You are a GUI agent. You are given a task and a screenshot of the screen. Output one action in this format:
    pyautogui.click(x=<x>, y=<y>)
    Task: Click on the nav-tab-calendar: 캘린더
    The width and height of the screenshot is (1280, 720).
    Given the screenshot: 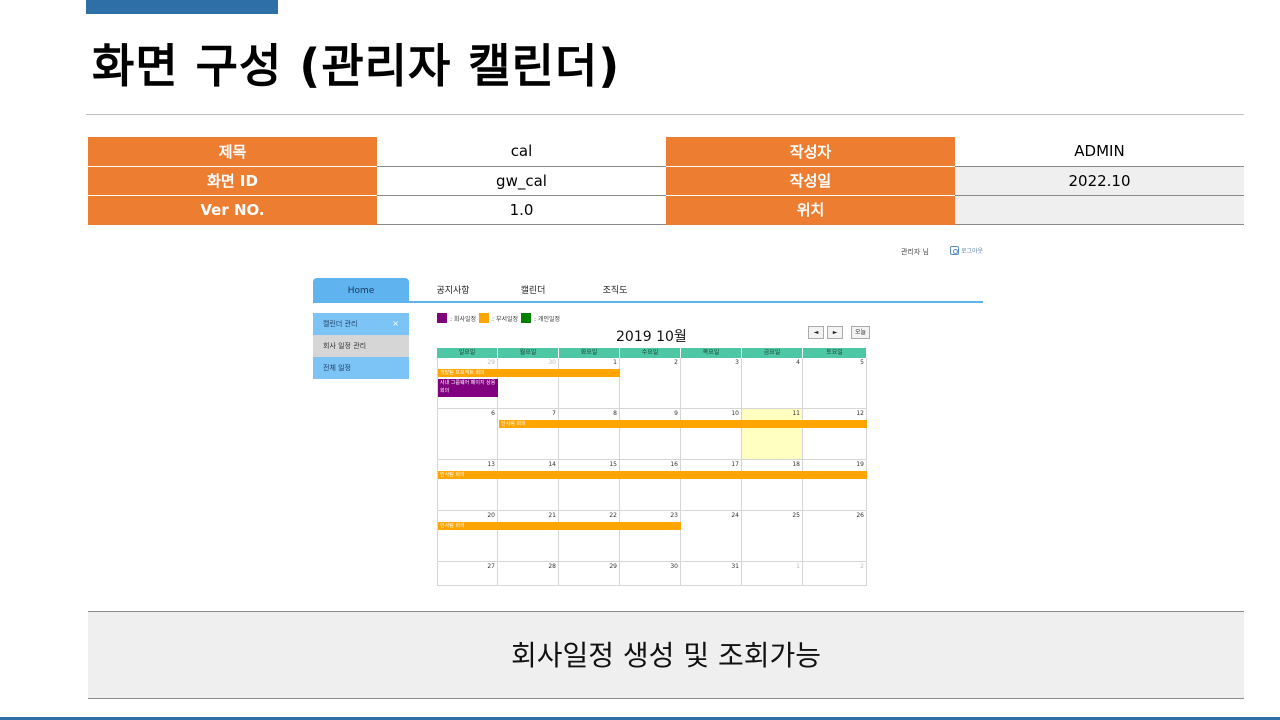 What is the action you would take?
    pyautogui.click(x=533, y=291)
    